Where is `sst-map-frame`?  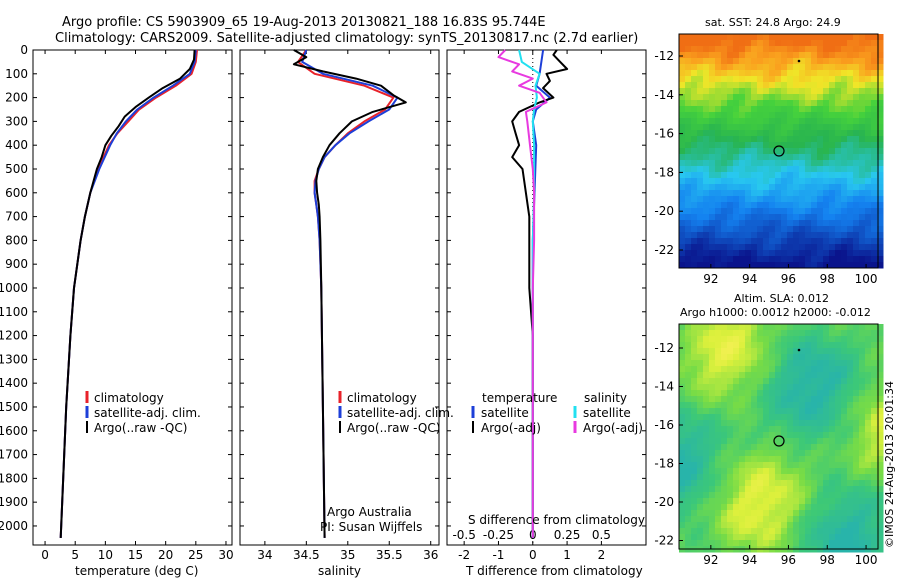 sst-map-frame is located at coordinates (778, 151).